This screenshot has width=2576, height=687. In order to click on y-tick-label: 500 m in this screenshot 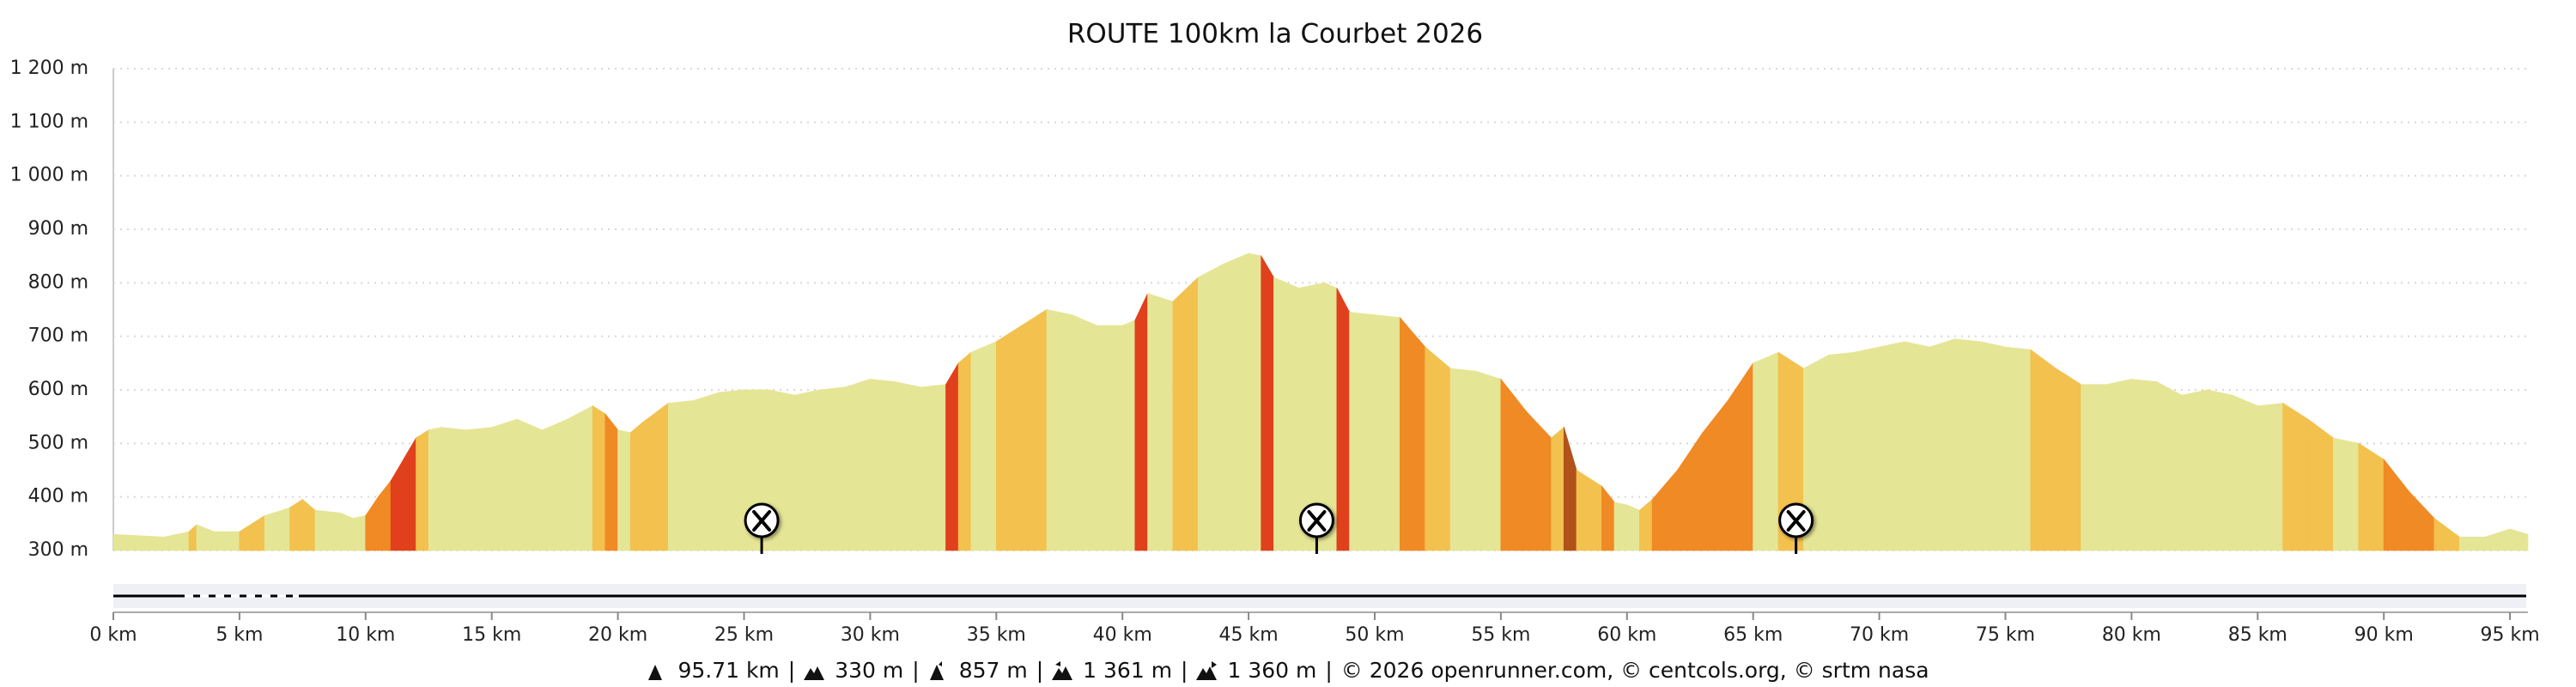, I will do `click(58, 442)`.